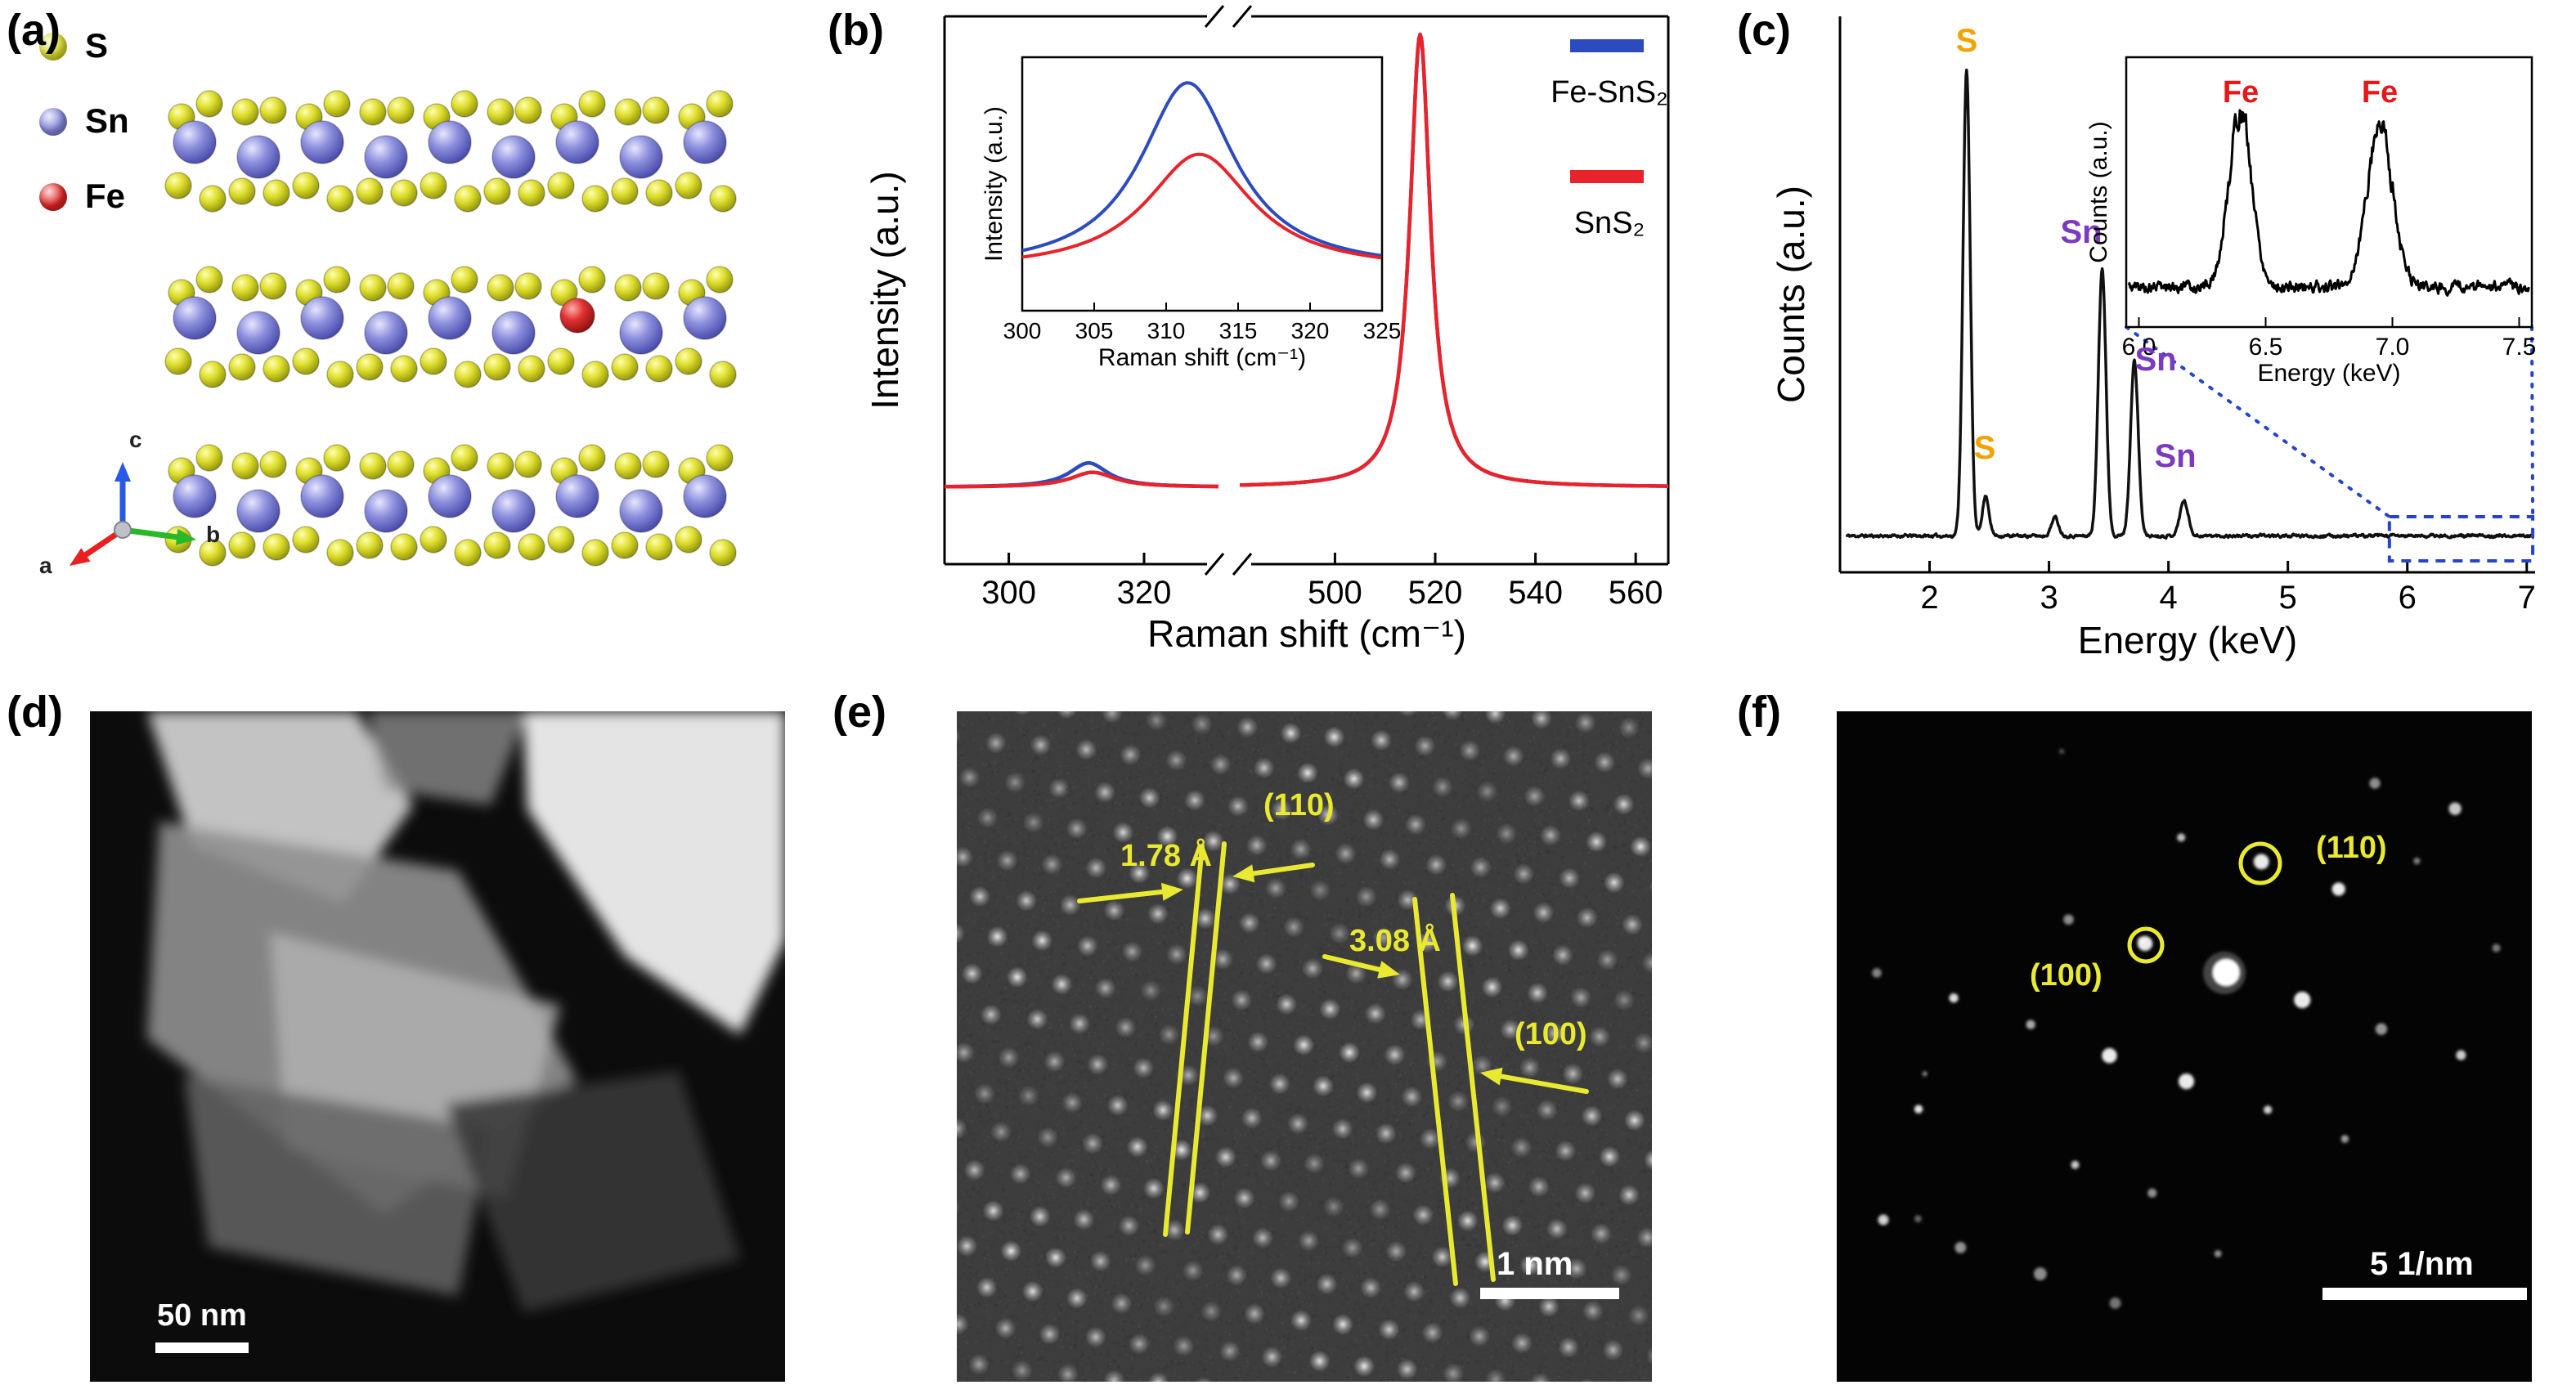  What do you see at coordinates (2169, 598) in the screenshot?
I see `svg-text: 4` at bounding box center [2169, 598].